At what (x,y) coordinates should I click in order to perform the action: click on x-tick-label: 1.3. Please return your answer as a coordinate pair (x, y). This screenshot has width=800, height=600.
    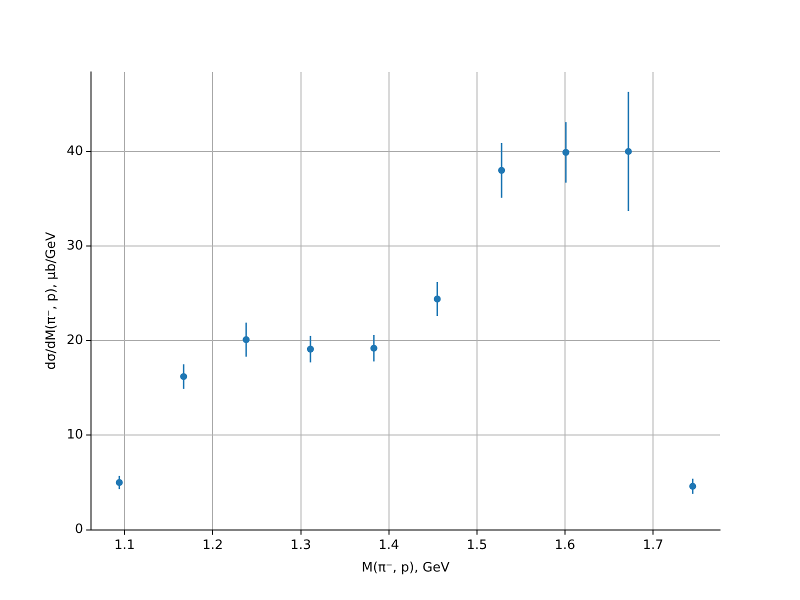
    Looking at the image, I should click on (301, 545).